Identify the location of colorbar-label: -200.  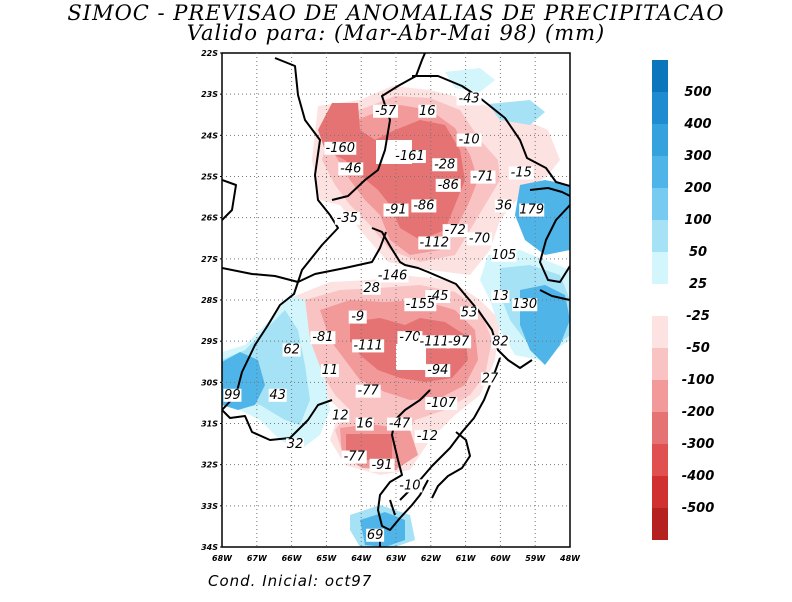
(698, 412).